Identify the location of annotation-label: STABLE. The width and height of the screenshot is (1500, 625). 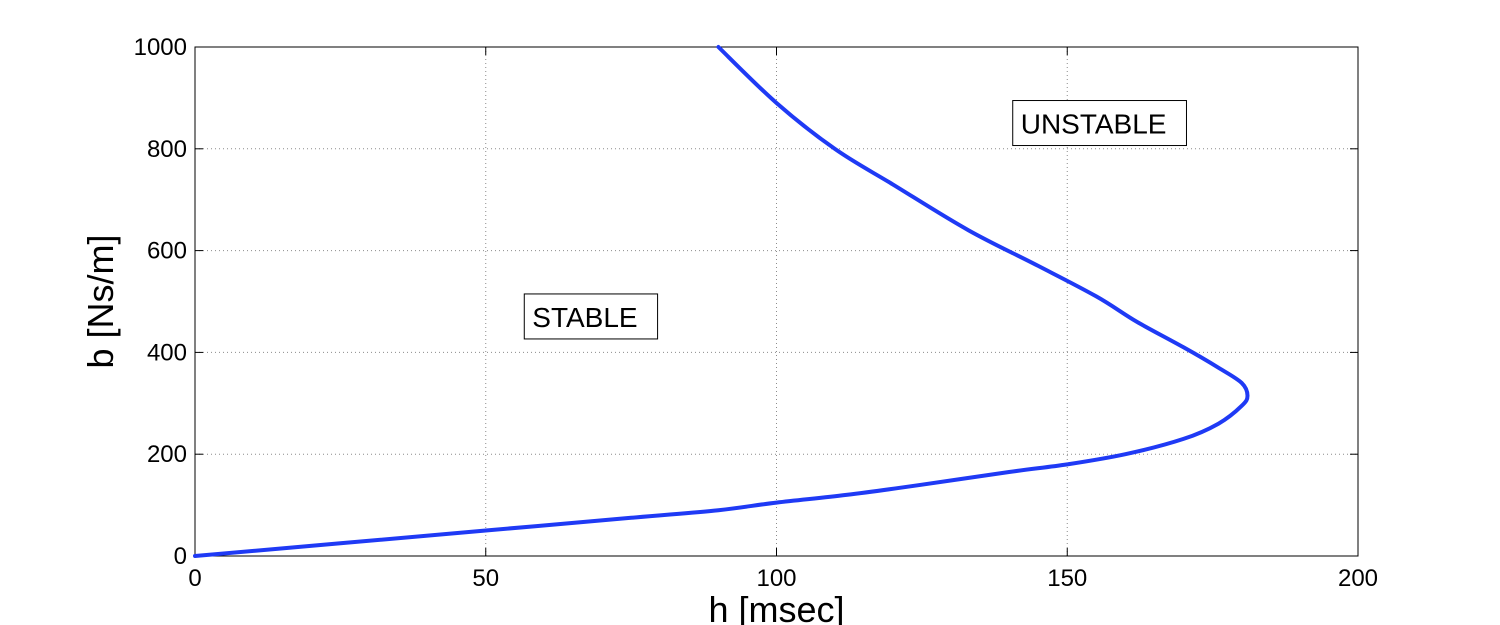
(584, 317).